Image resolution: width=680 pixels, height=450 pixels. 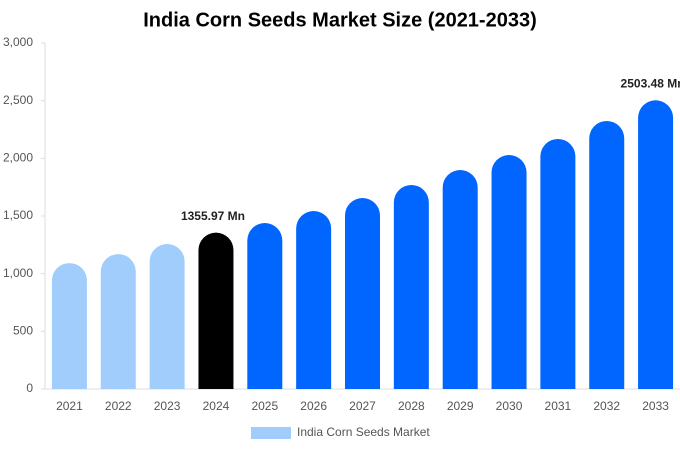 I want to click on y-tick-label: 500, so click(x=23, y=331).